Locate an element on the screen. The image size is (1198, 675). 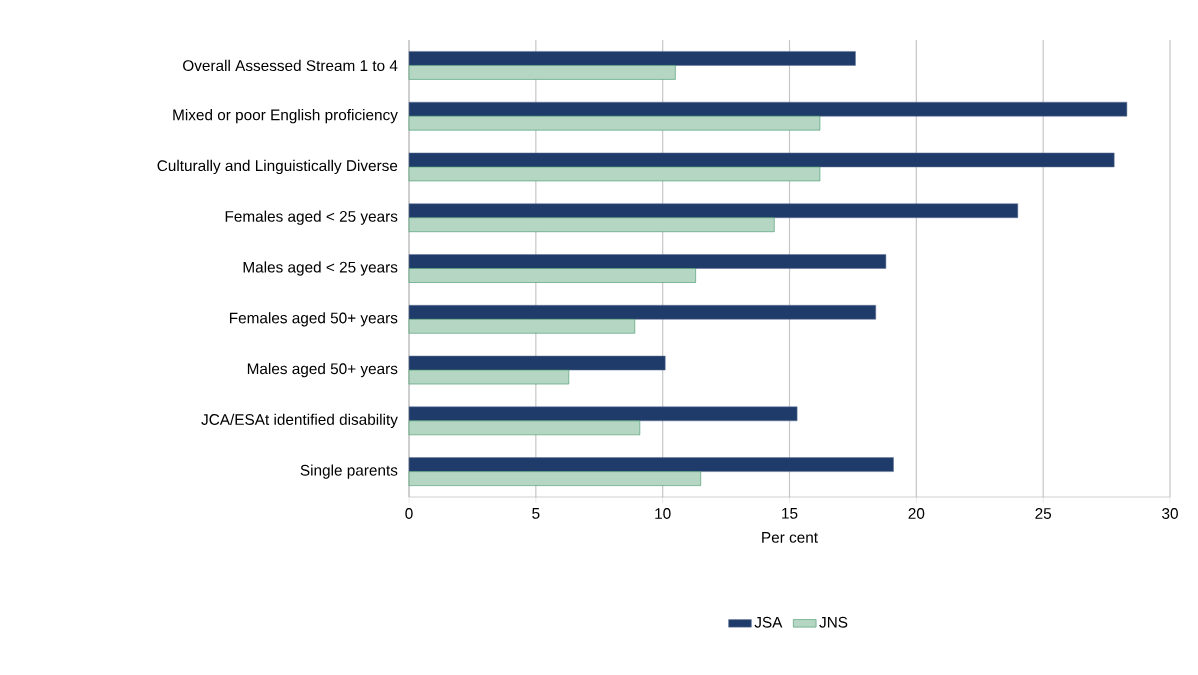
y-tick-label: Males aged < 25 years is located at coordinates (320, 268).